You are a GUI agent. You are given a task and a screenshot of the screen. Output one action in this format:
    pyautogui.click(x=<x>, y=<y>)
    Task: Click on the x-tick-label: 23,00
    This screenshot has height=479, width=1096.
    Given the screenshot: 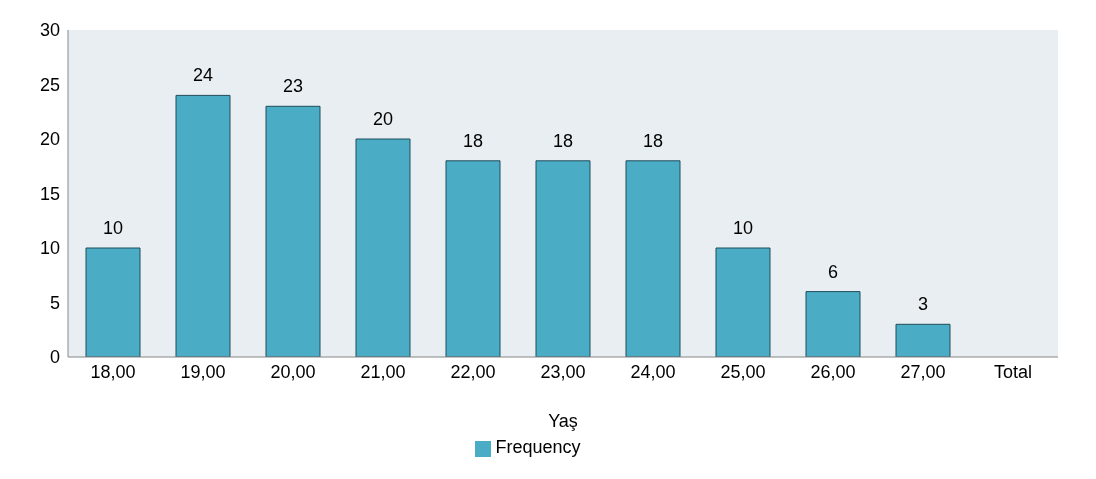 What is the action you would take?
    pyautogui.click(x=563, y=371)
    